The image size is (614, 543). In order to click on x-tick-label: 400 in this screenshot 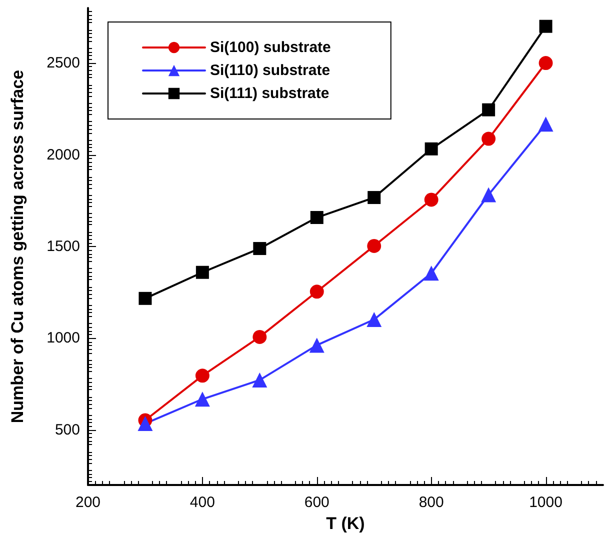, I will do `click(202, 502)`.